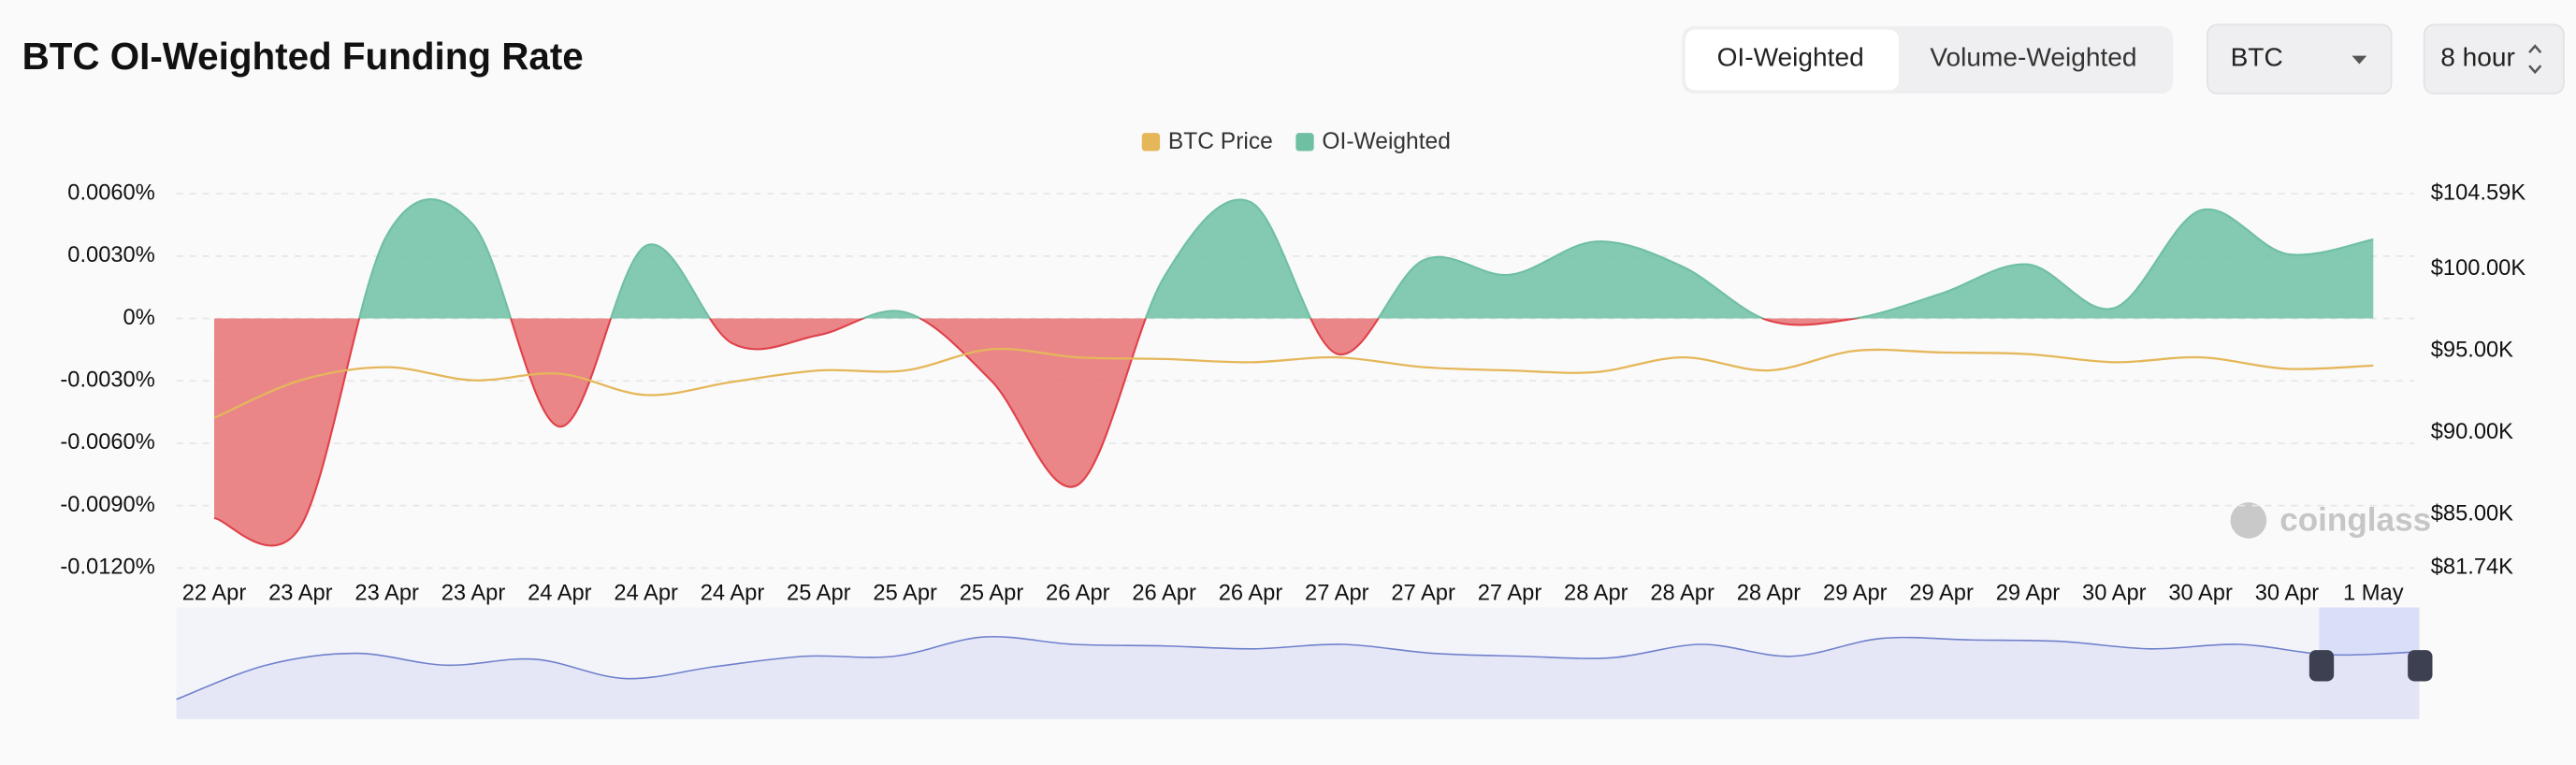  I want to click on y2-tick-label: $95.00K, so click(2472, 350).